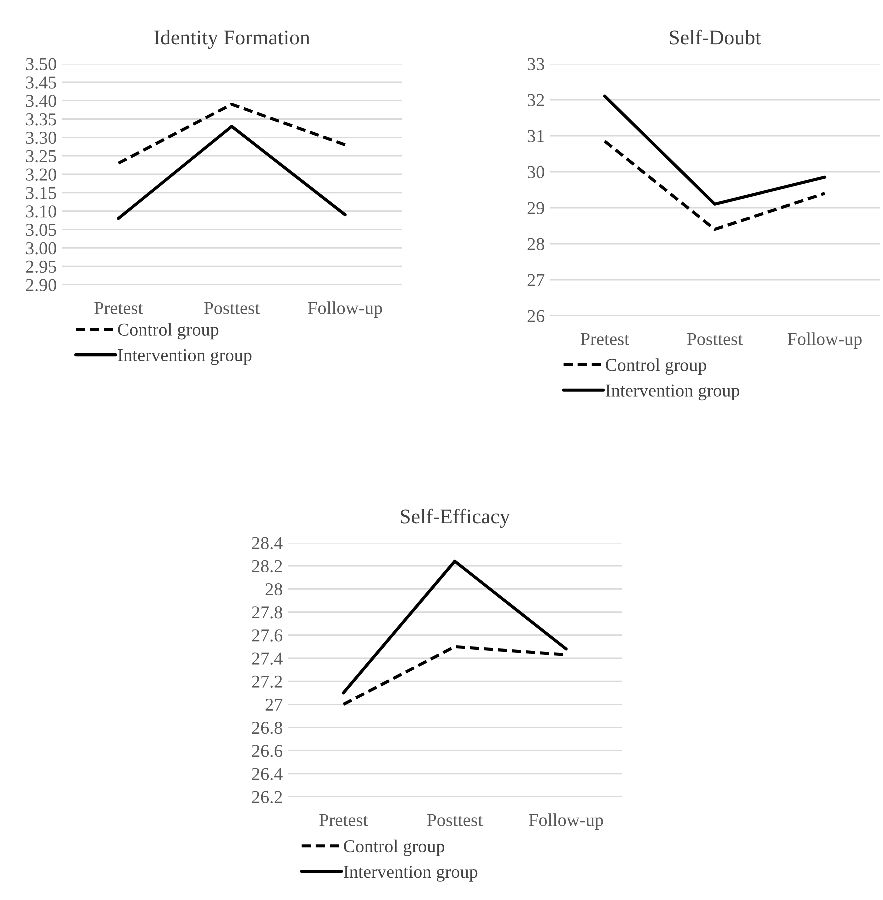 This screenshot has width=883, height=900. Describe the element at coordinates (41, 138) in the screenshot. I see `y-tick-label: 3.30` at that location.